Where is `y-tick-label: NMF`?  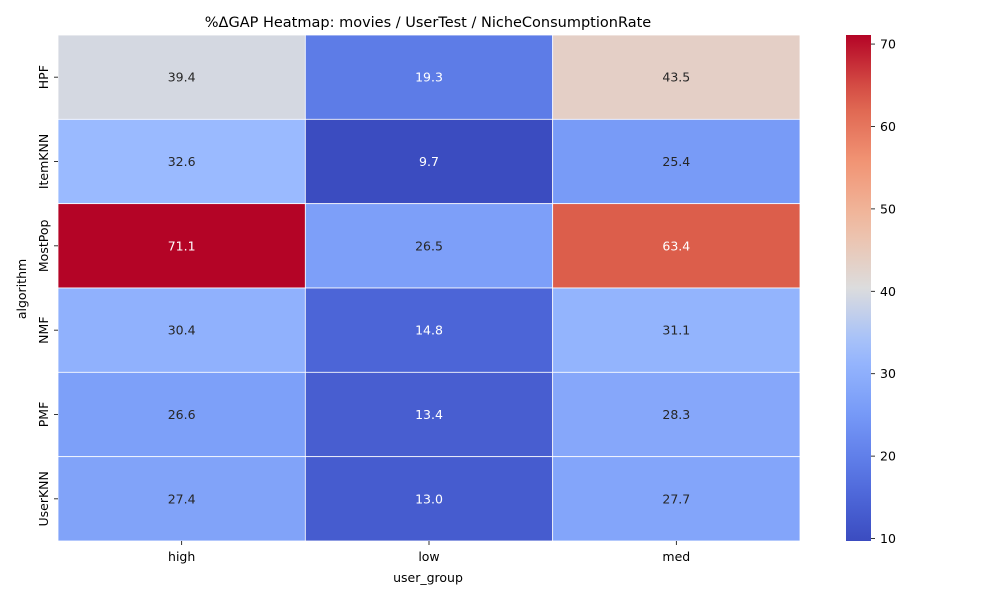
y-tick-label: NMF is located at coordinates (43, 330).